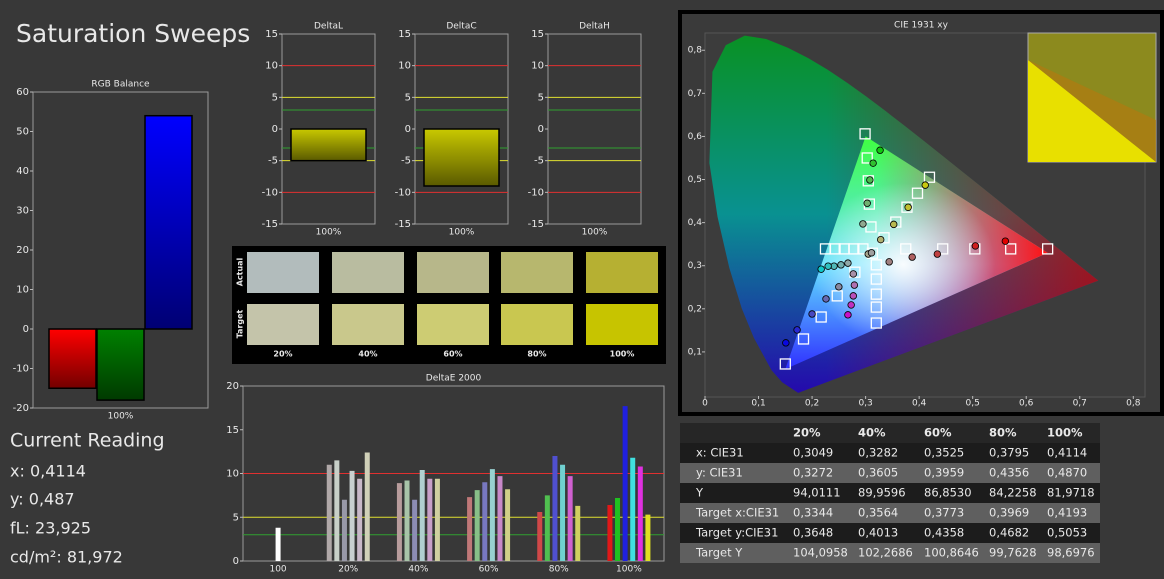  Describe the element at coordinates (695, 180) in the screenshot. I see `y-tick-label: 0,5` at that location.